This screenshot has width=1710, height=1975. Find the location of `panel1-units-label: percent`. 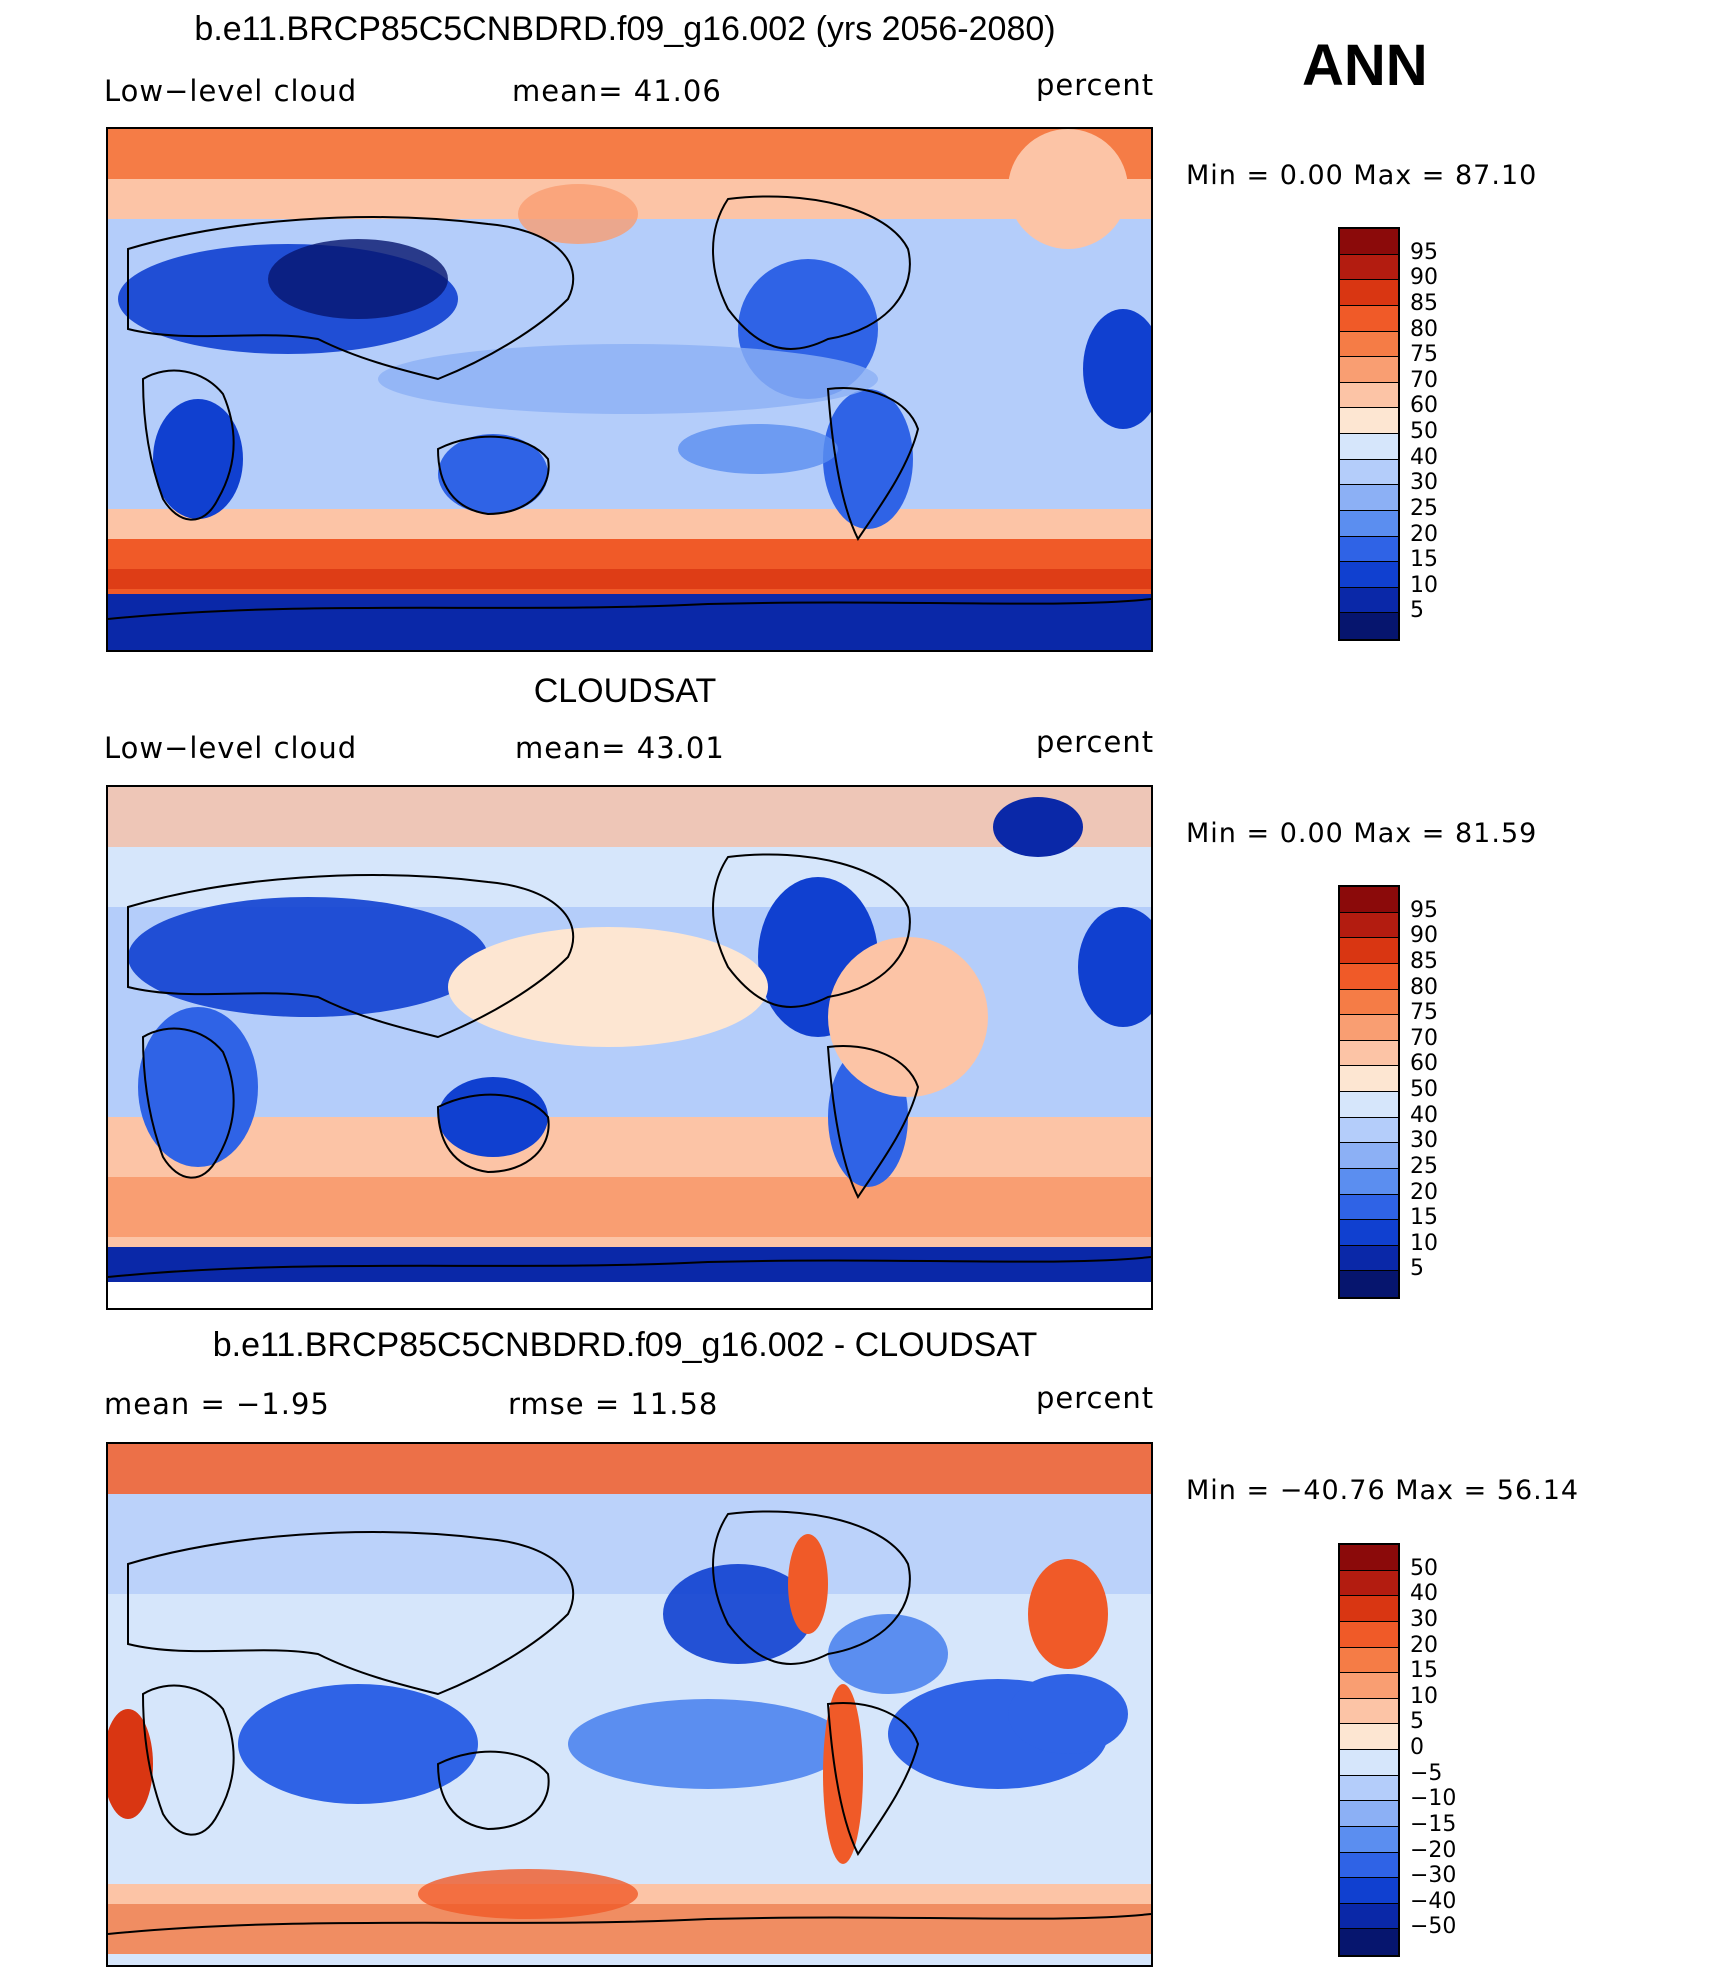

panel1-units-label: percent is located at coordinates (1095, 85).